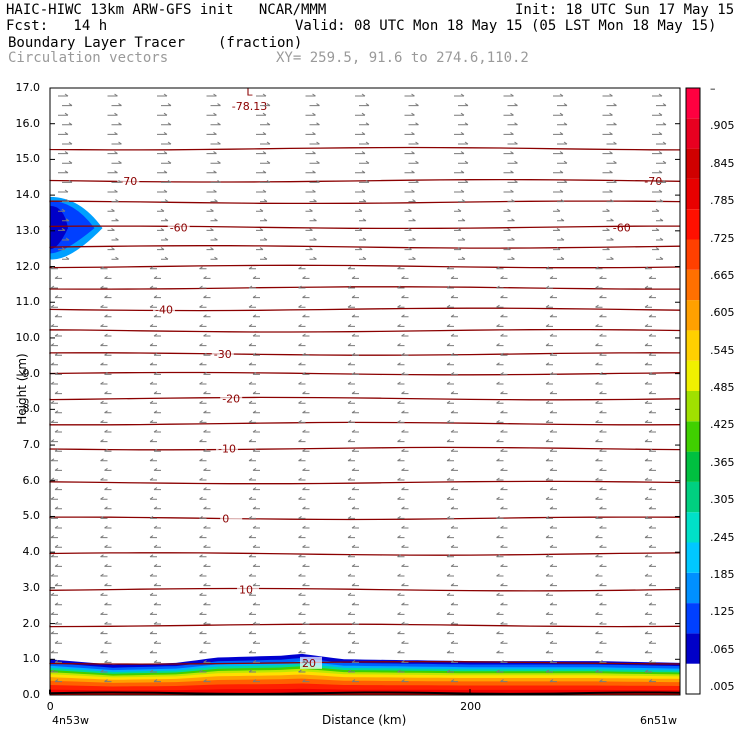  I want to click on y-tick-label: 7.0, so click(31, 445).